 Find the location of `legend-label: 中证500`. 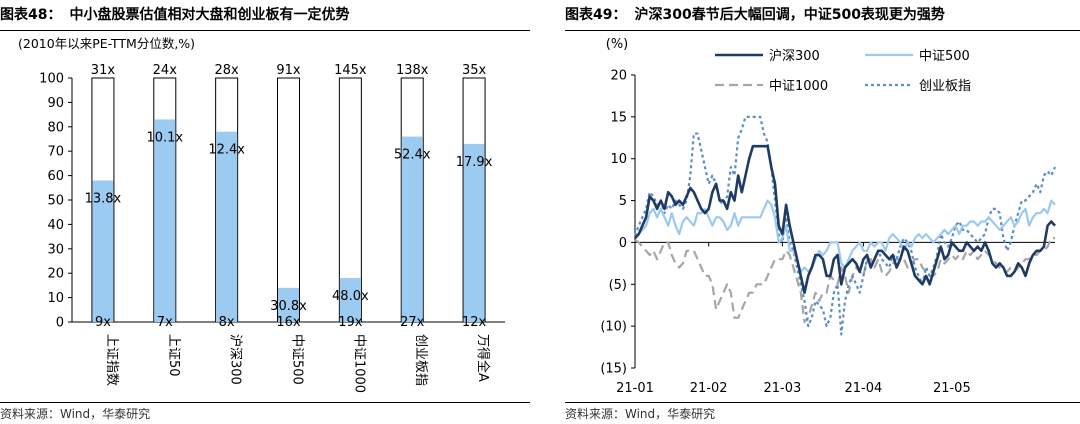

legend-label: 中证500 is located at coordinates (944, 56).